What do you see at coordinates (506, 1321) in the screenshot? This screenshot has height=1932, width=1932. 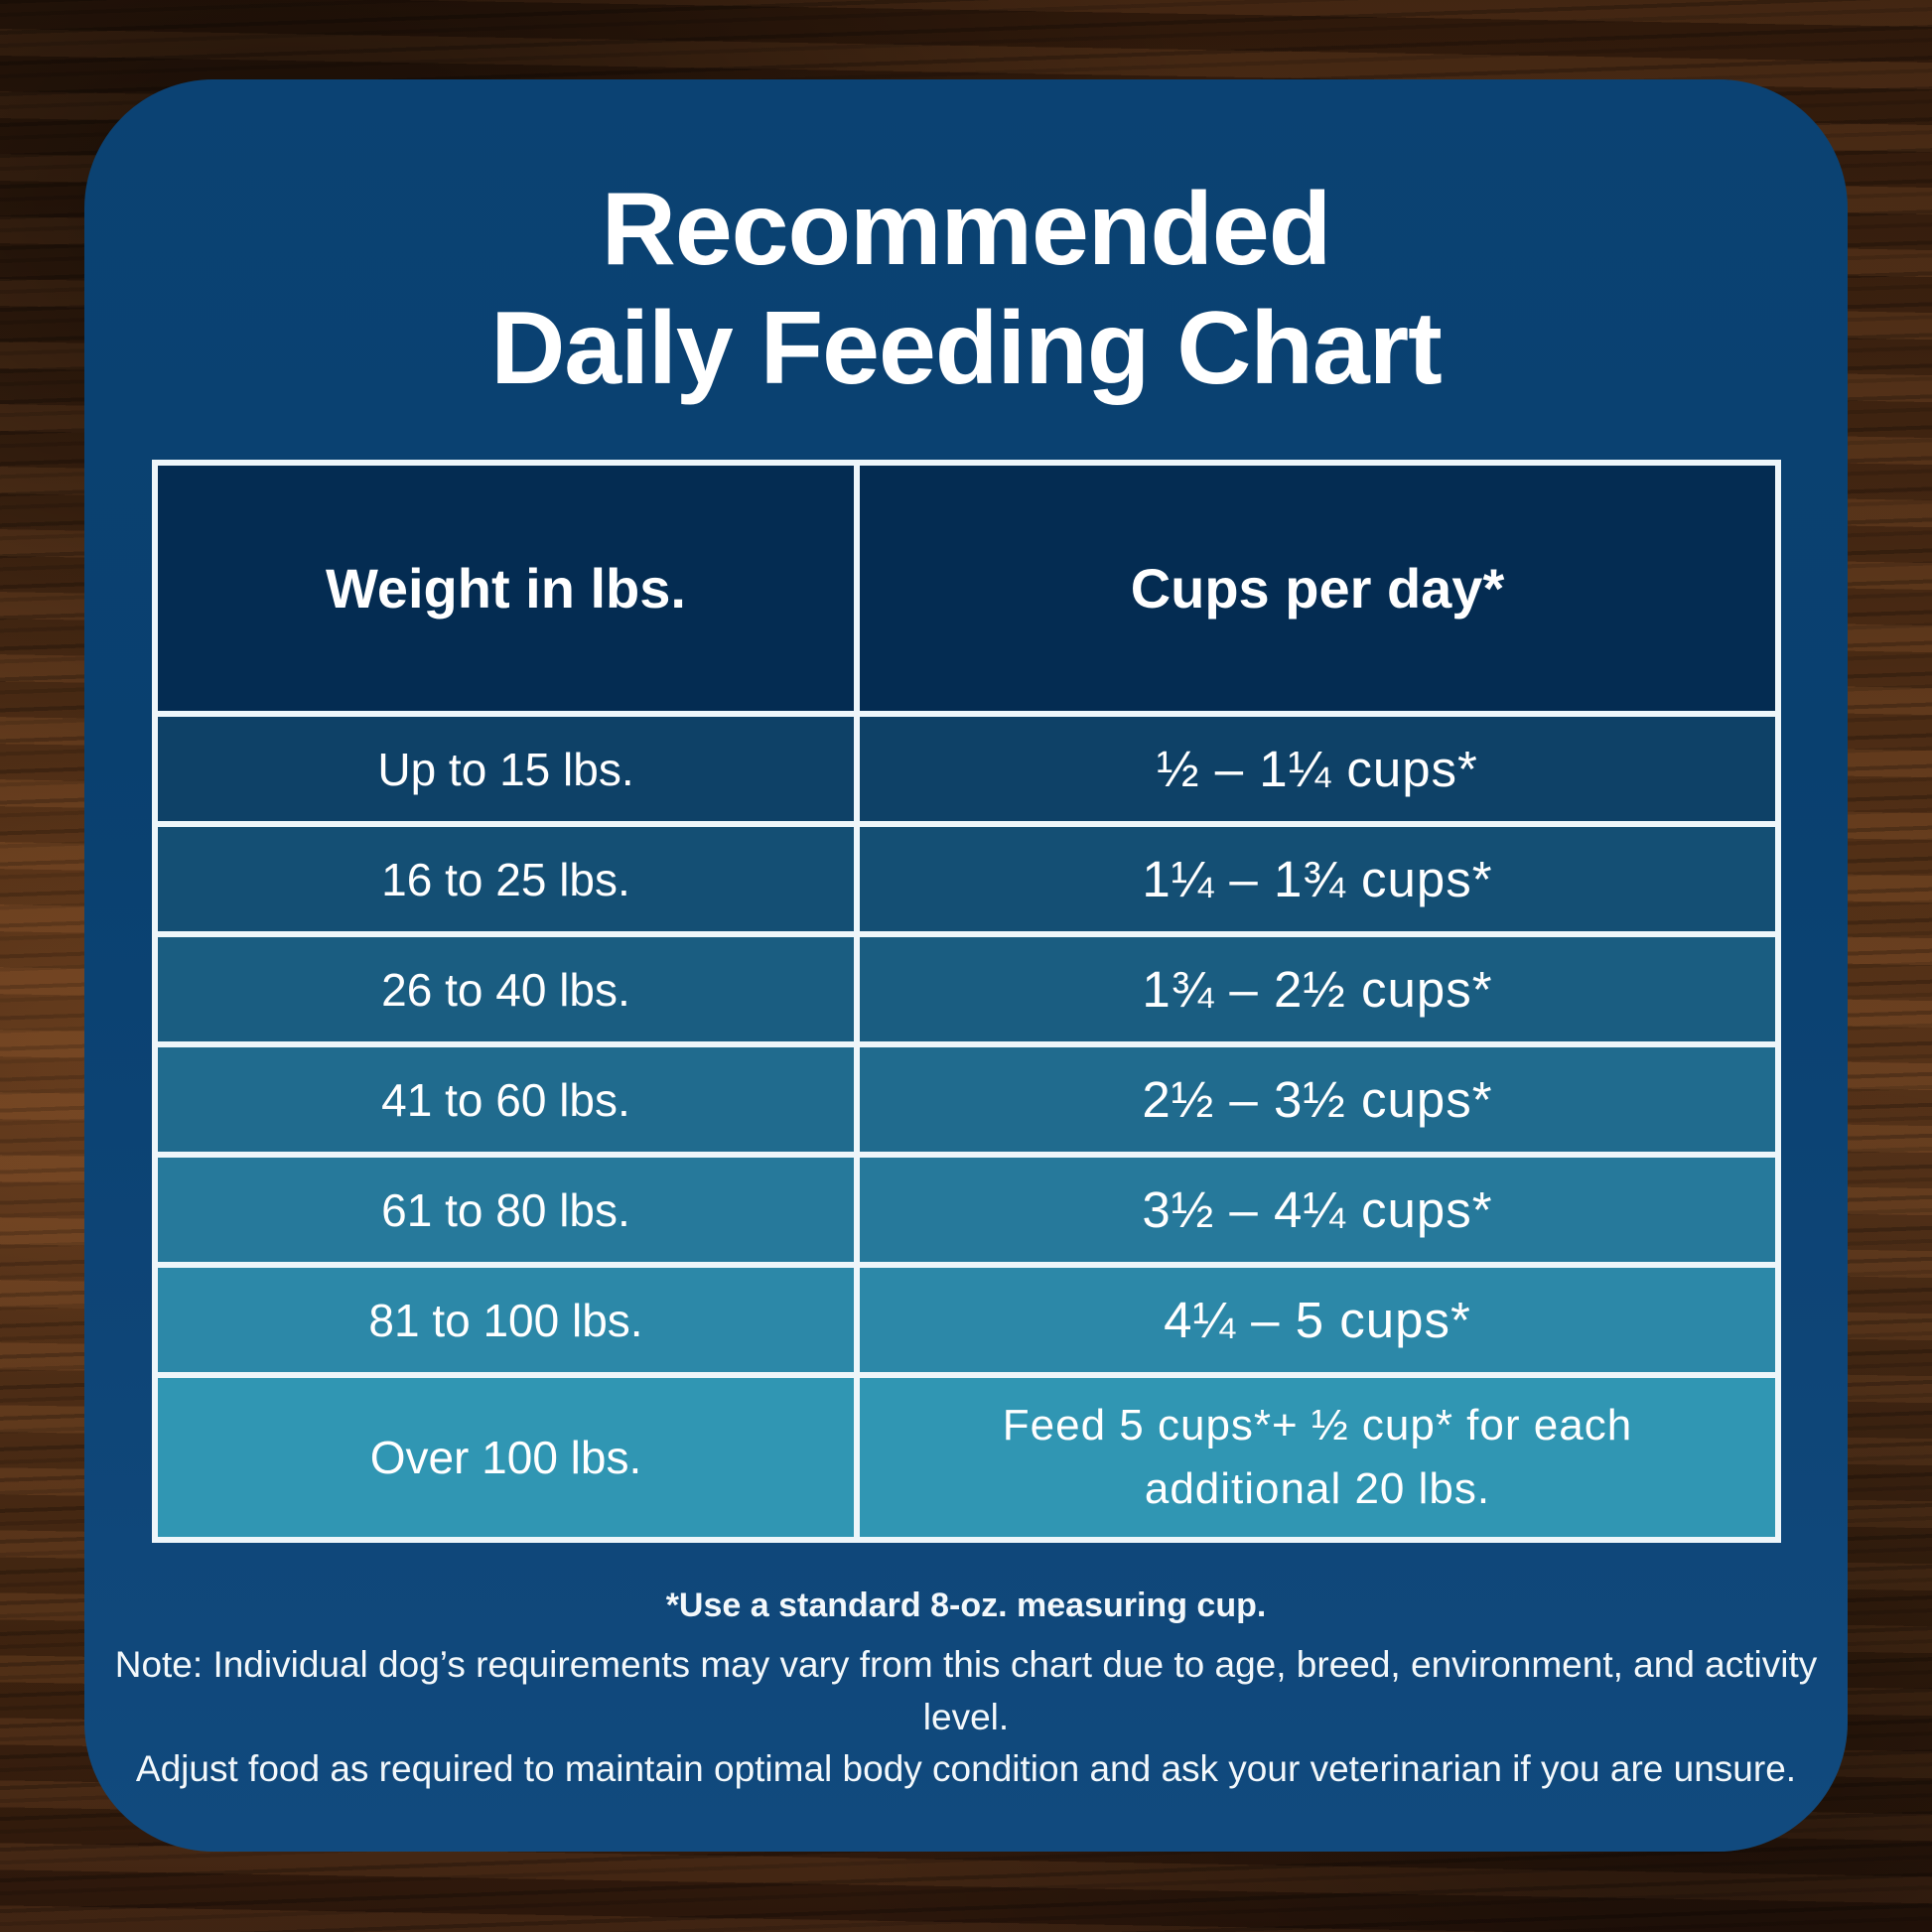 I see `weight-cell: 81 to 100 lbs.` at bounding box center [506, 1321].